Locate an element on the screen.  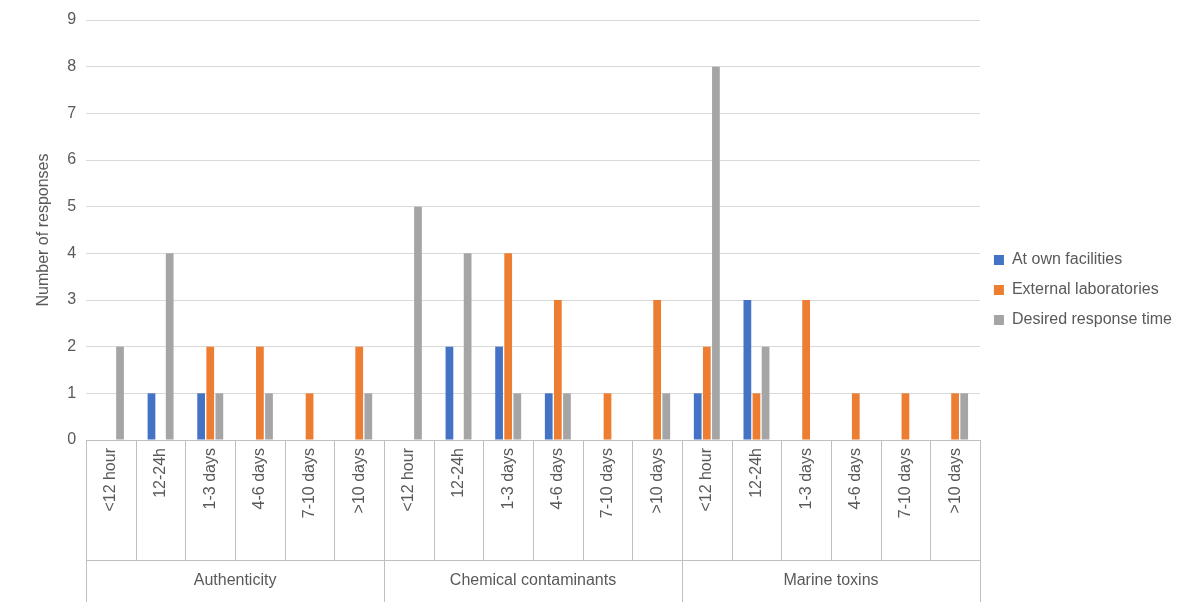
text: Authenticity is located at coordinates (235, 580).